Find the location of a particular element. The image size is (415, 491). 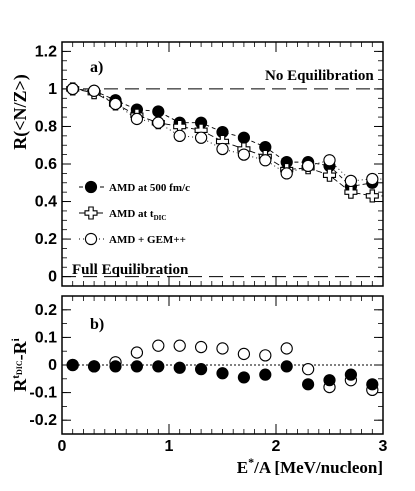

y-label-sub-dic: DIC is located at coordinates (19, 367).